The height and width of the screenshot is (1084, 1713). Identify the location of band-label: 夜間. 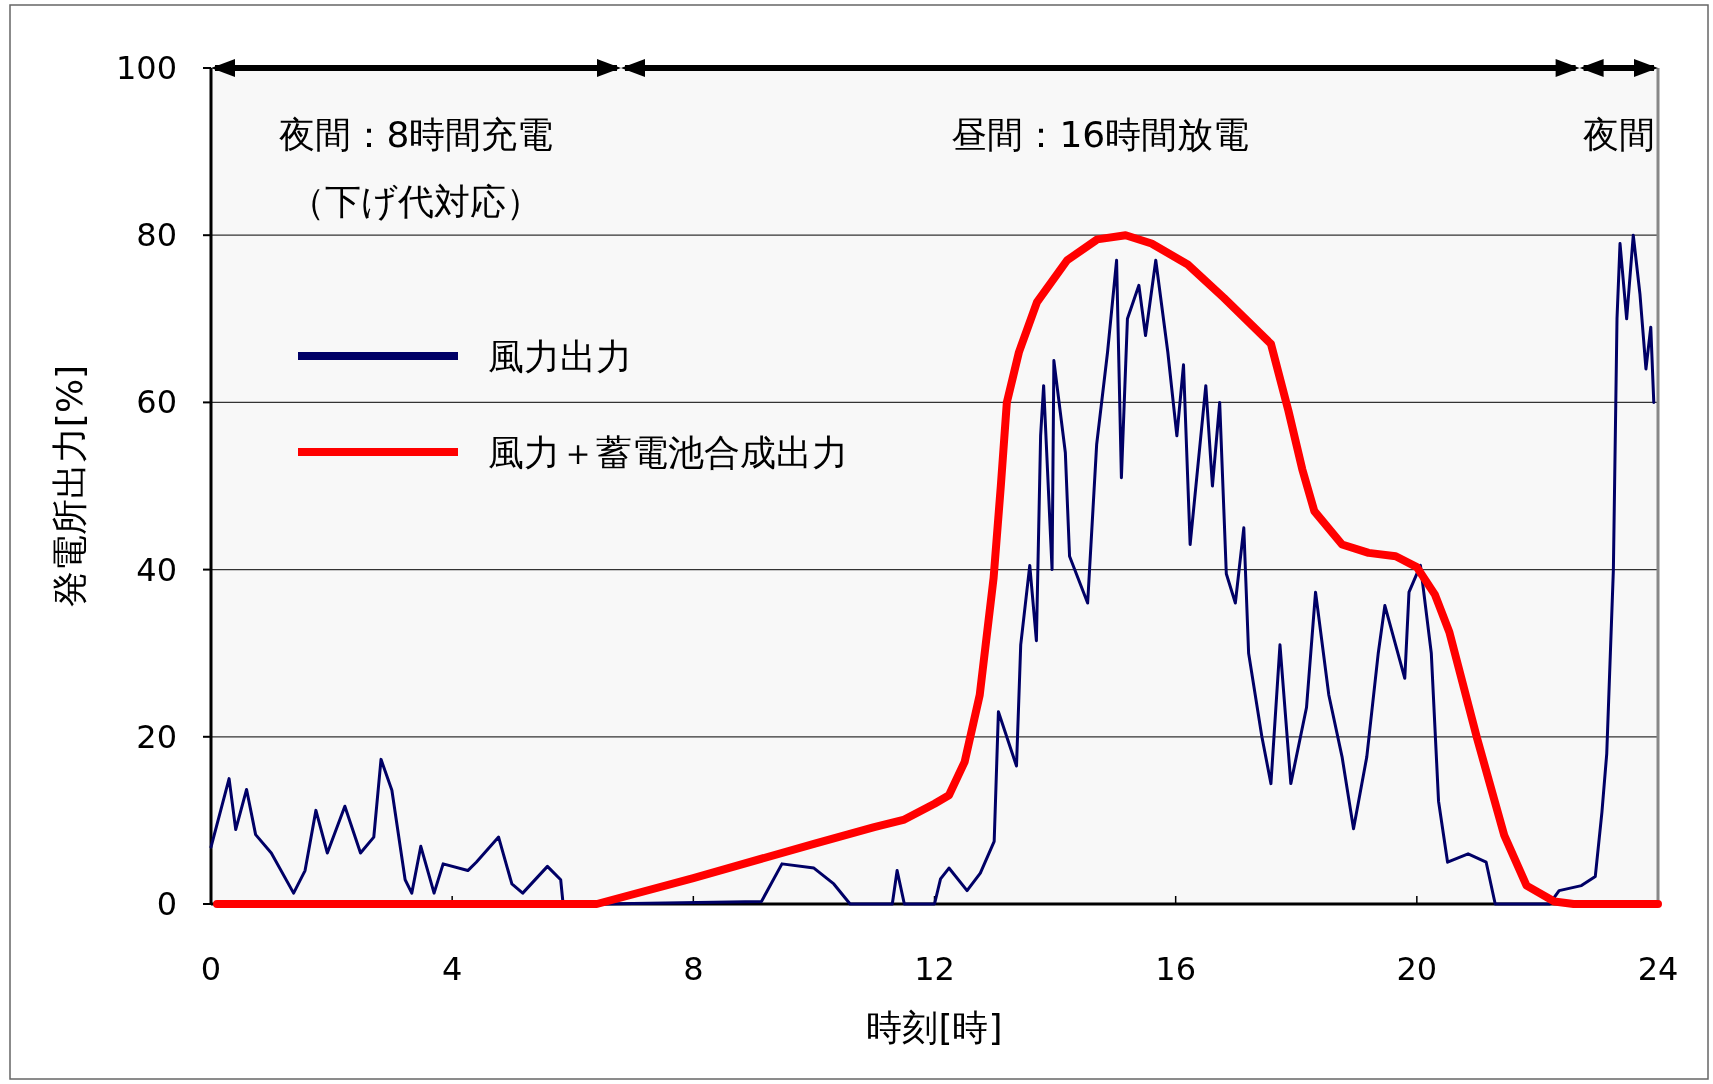
(1618, 134).